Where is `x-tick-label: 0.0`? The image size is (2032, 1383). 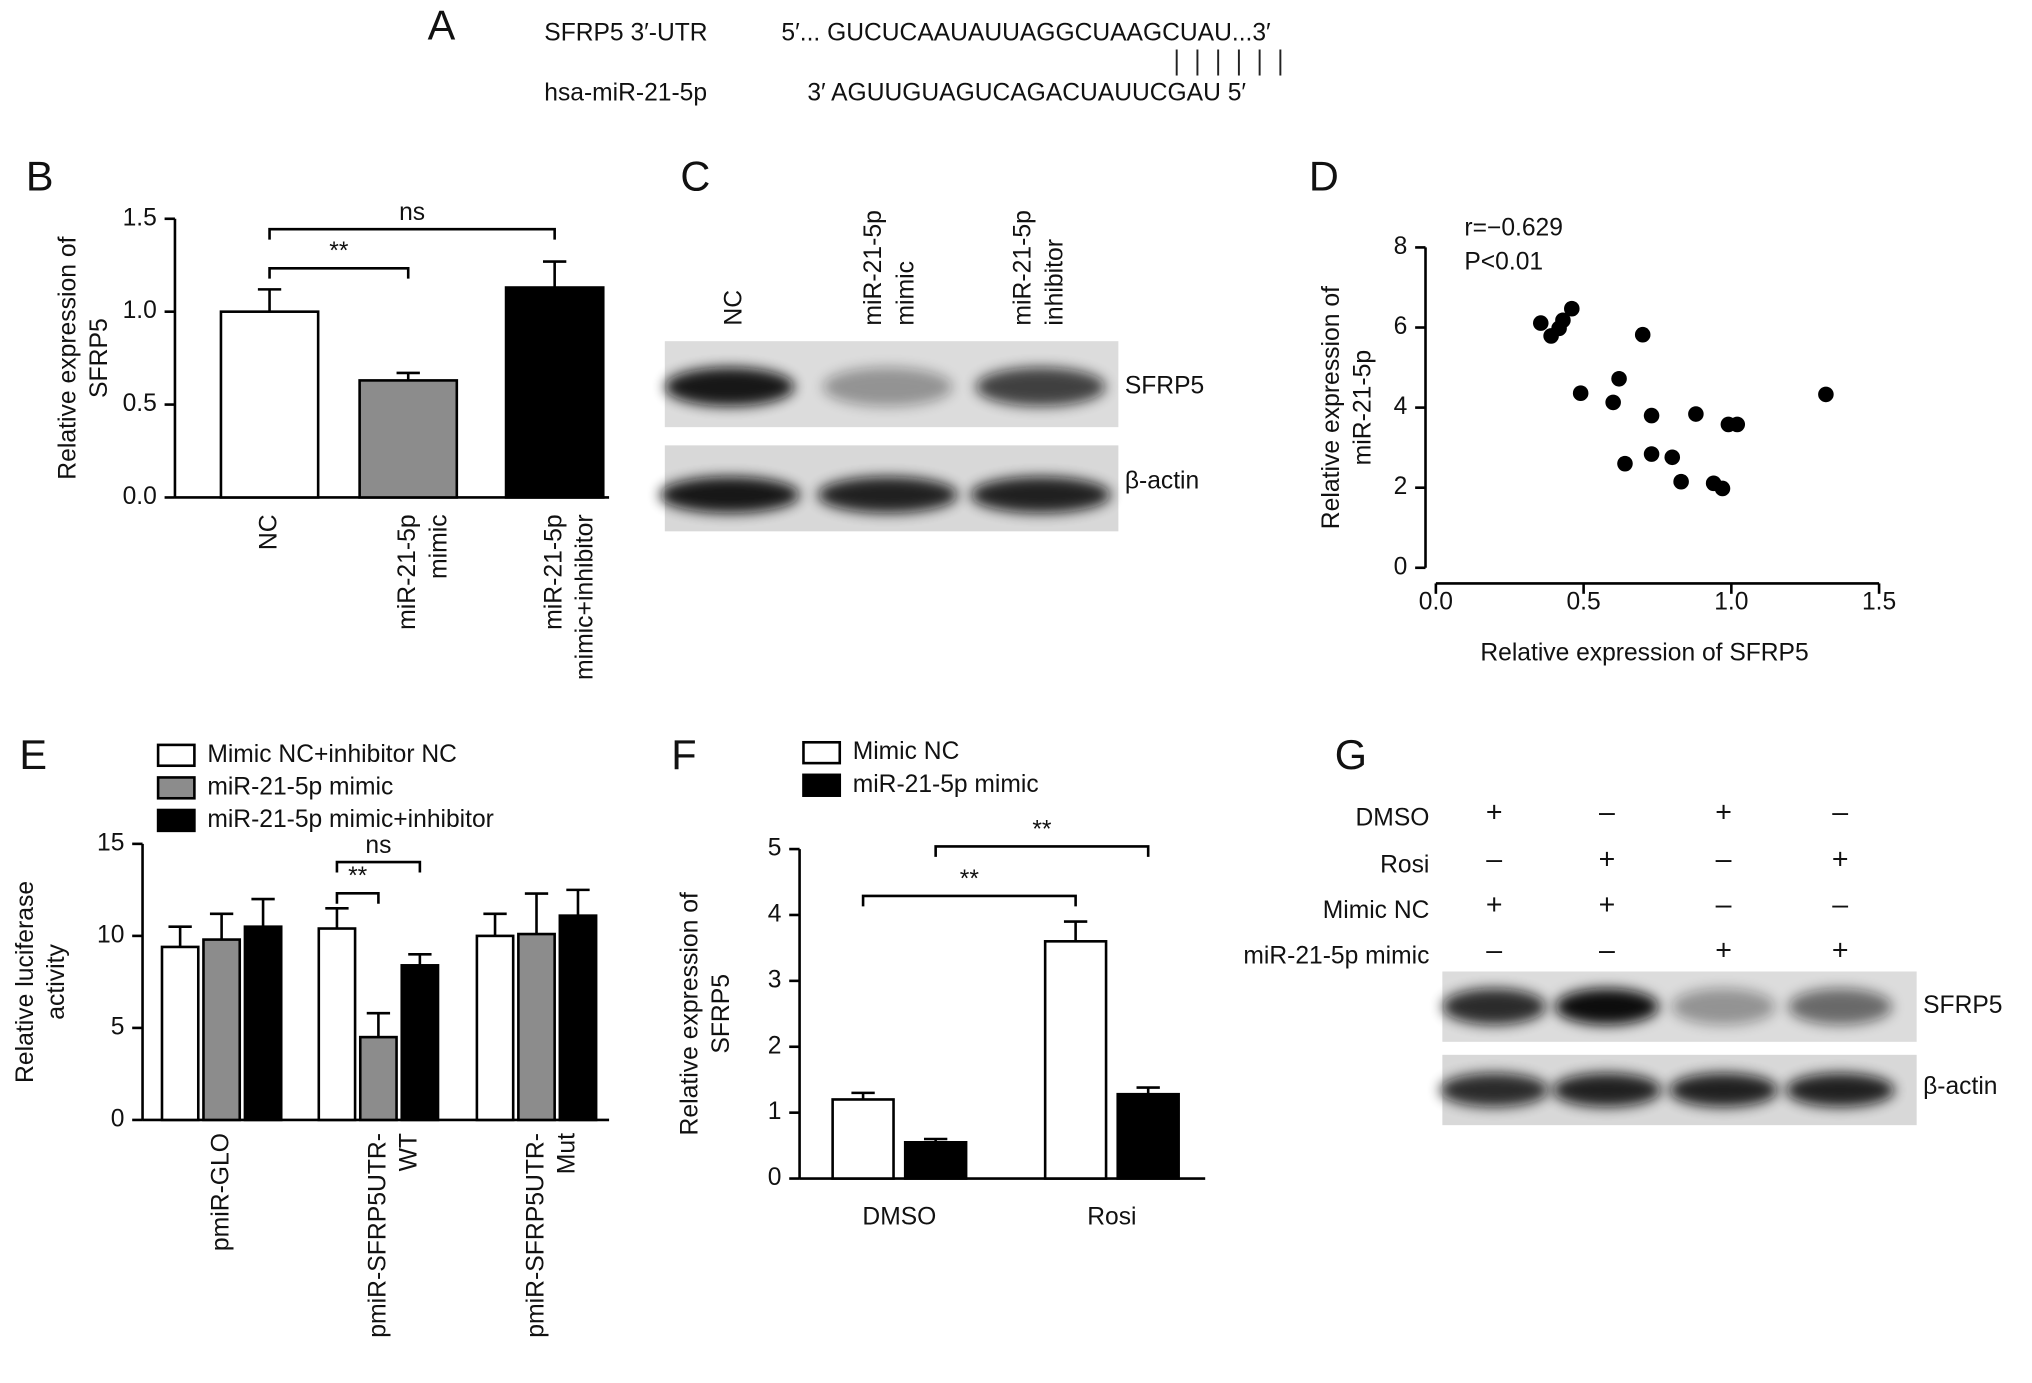 x-tick-label: 0.0 is located at coordinates (1436, 601).